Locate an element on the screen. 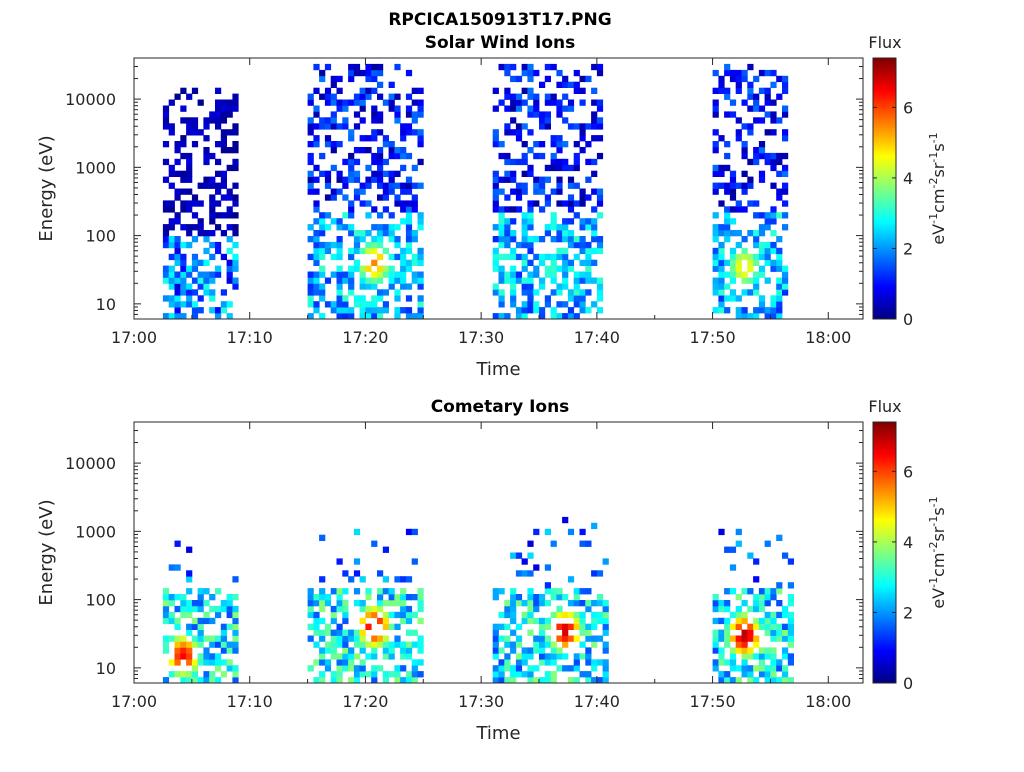 The height and width of the screenshot is (772, 1024). x-tick-label: 18:00 is located at coordinates (828, 337).